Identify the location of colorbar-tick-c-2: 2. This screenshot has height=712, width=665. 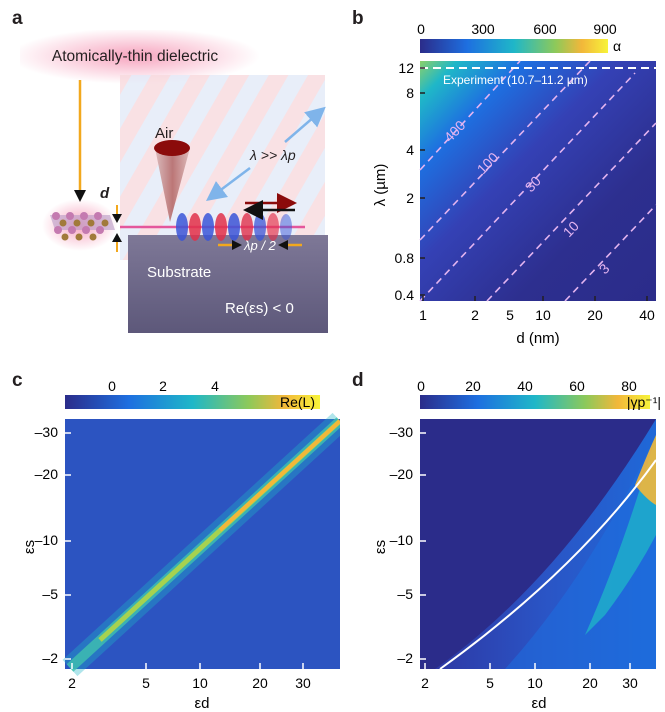
(163, 386).